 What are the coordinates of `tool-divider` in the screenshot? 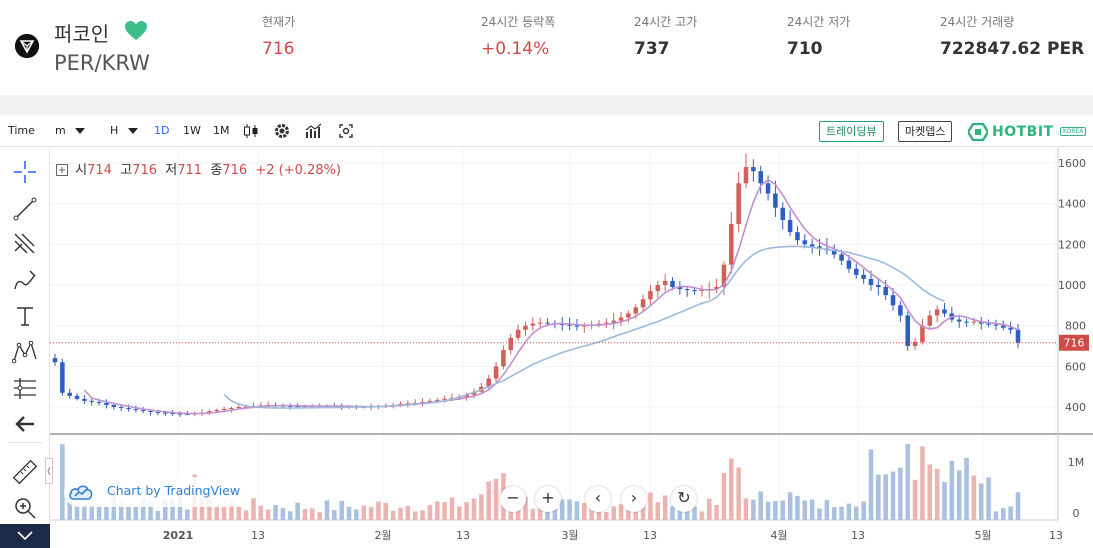 It's located at (25, 442).